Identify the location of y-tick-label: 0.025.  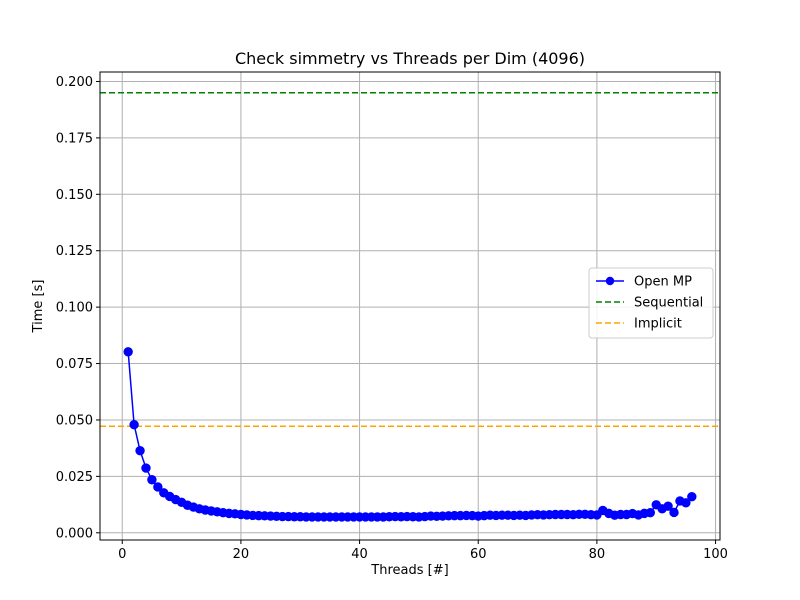
(74, 477).